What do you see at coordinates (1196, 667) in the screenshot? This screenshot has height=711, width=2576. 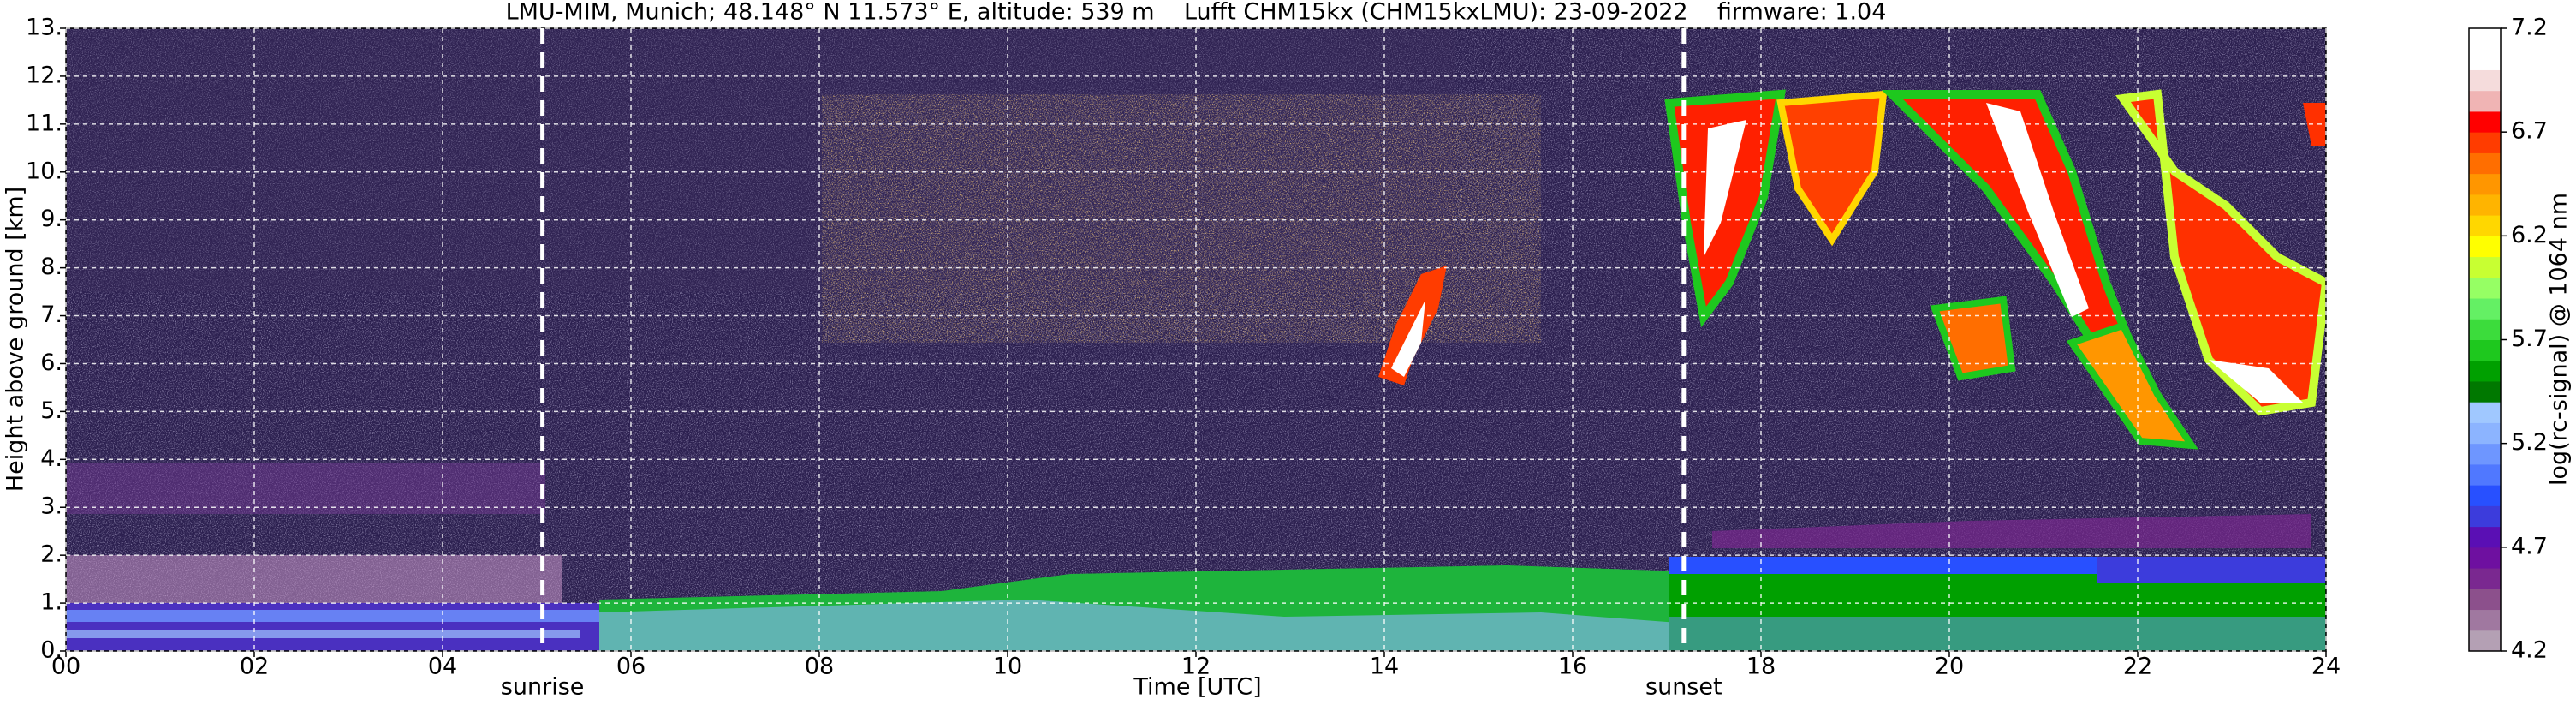 I see `x-tick-label: 12` at bounding box center [1196, 667].